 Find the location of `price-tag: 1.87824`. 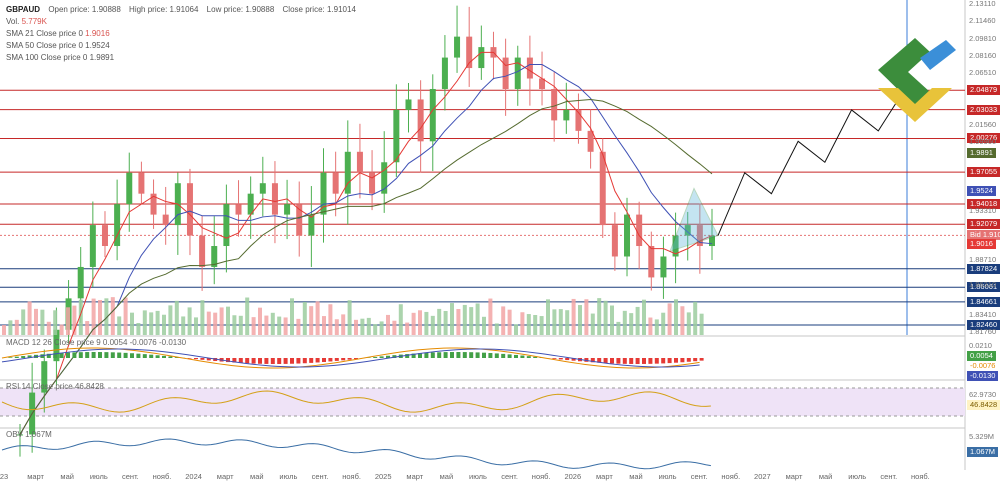

price-tag: 1.87824 is located at coordinates (983, 268).